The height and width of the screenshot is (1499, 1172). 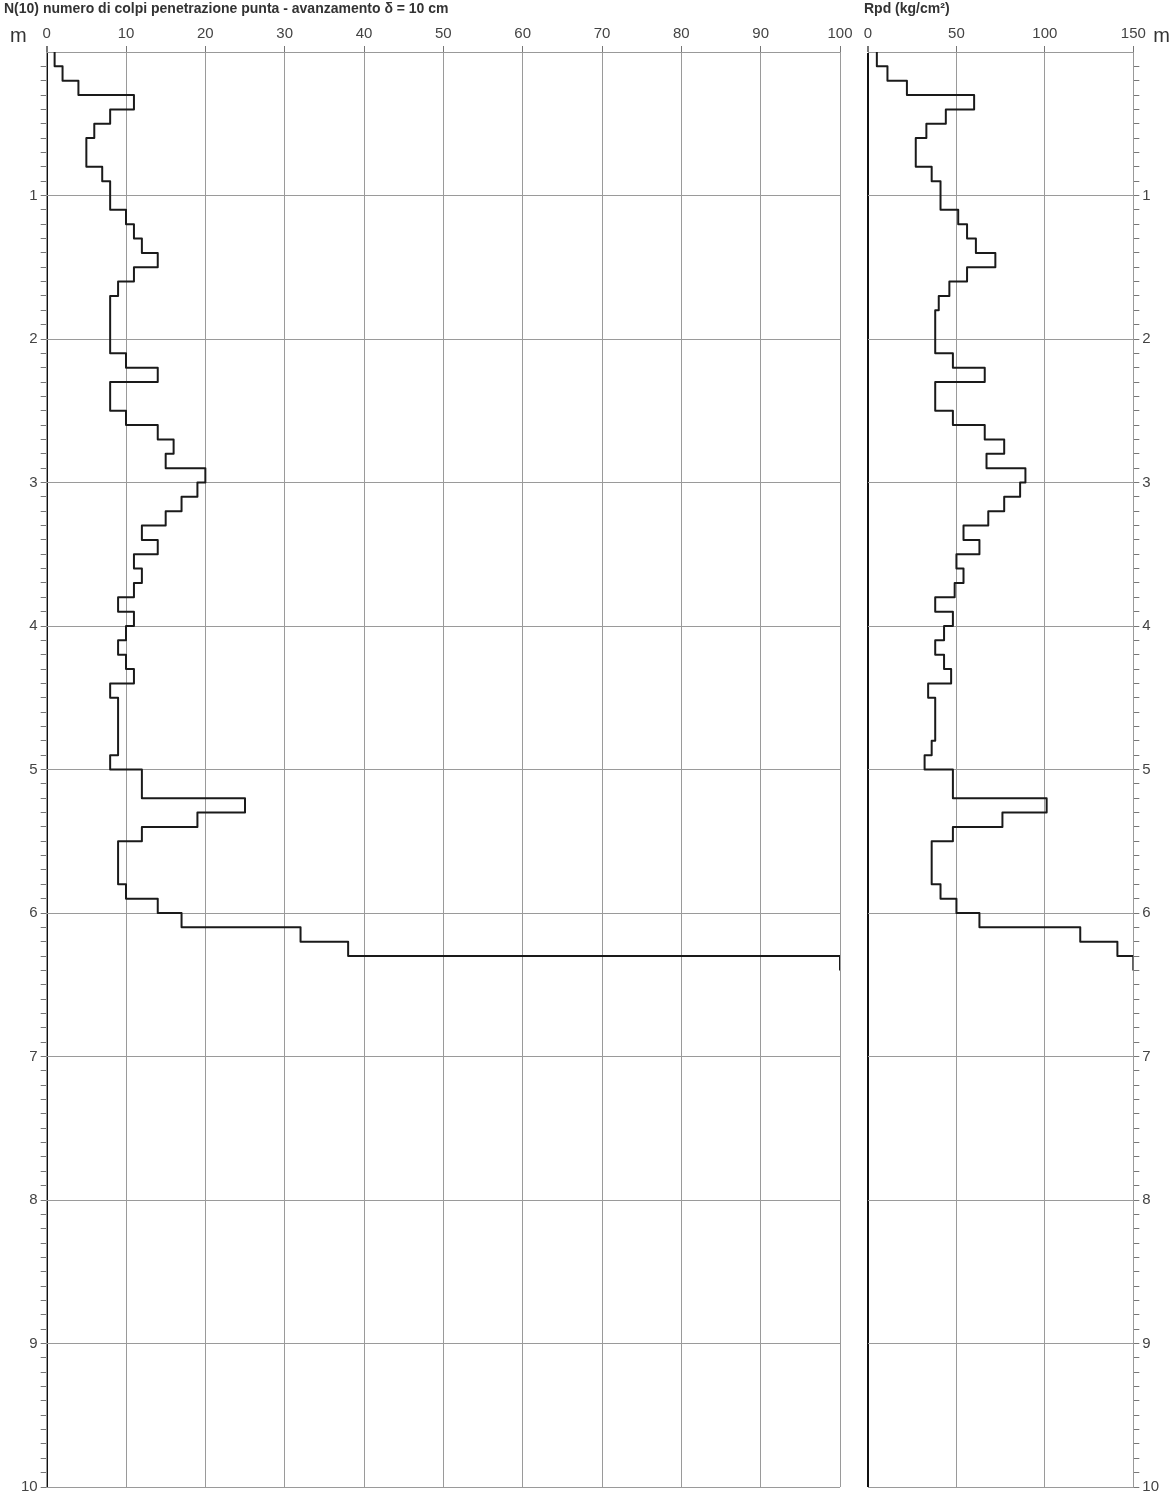 What do you see at coordinates (1133, 33) in the screenshot?
I see `x-tick-label: 150` at bounding box center [1133, 33].